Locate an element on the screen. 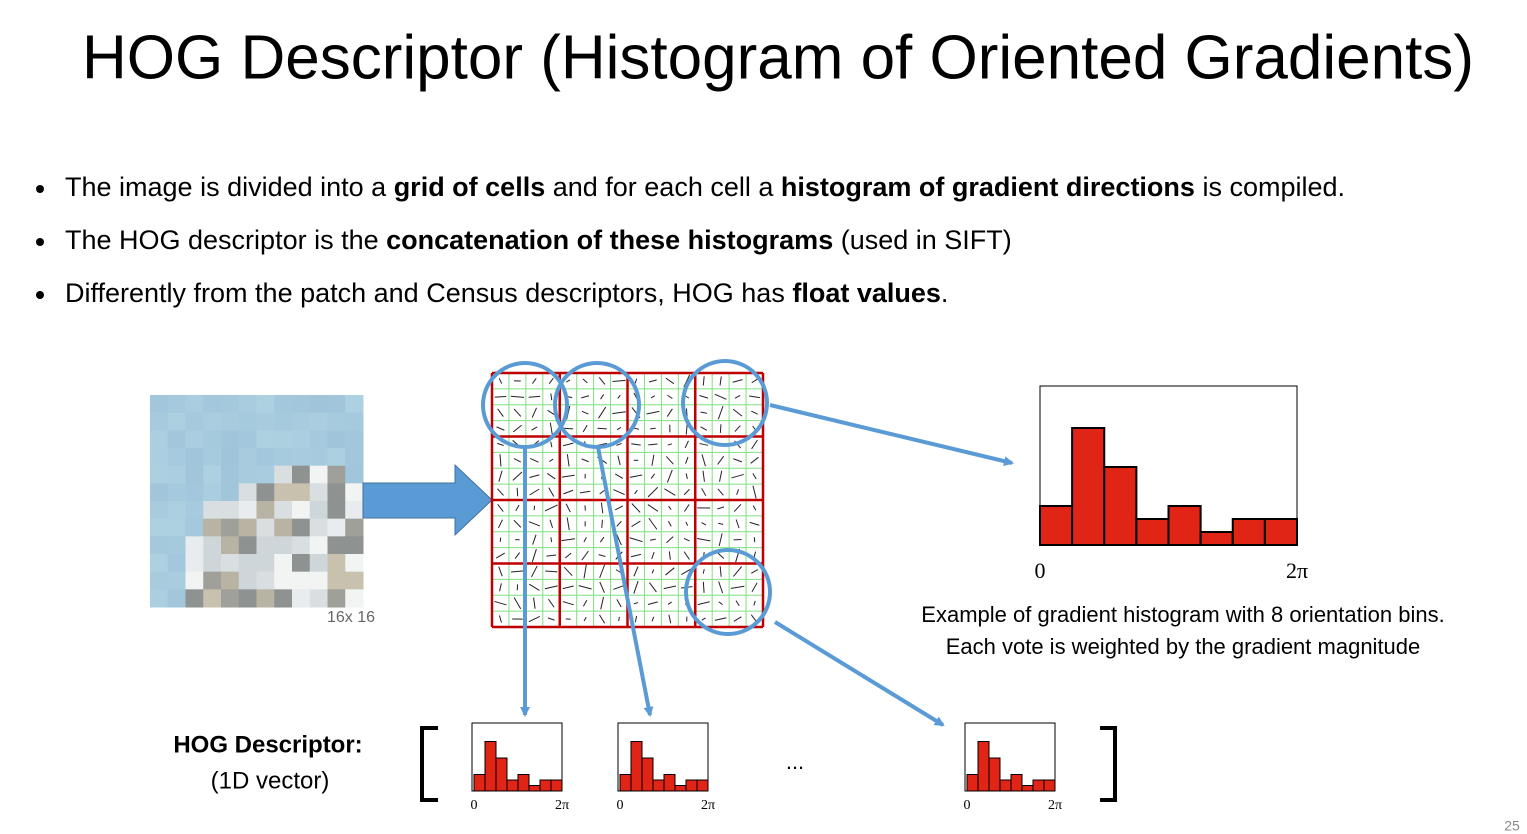 The height and width of the screenshot is (834, 1527). bold-text: grid of cells is located at coordinates (470, 187).